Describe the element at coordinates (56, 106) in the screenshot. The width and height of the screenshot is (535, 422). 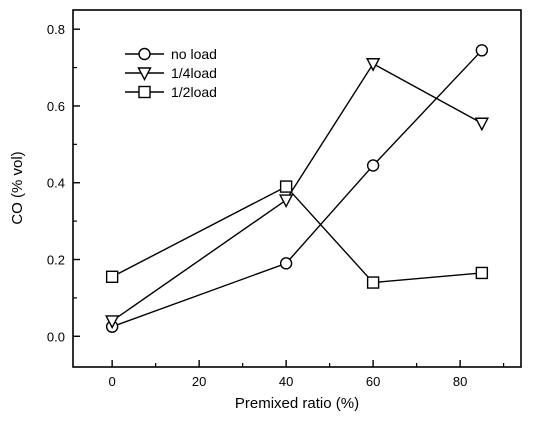
I see `y-tick-label: 0.6` at that location.